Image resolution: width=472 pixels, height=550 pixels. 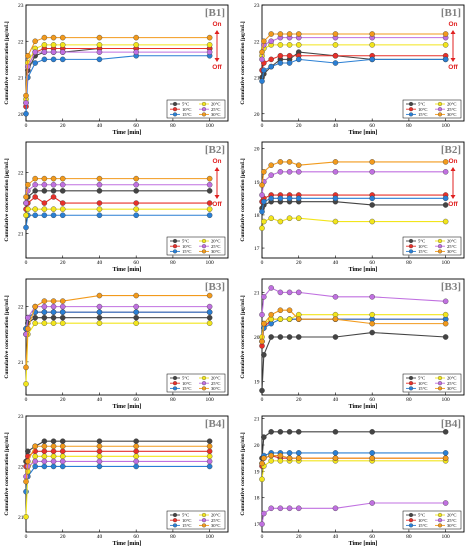 I want to click on y-tick-label: 18, so click(x=257, y=216).